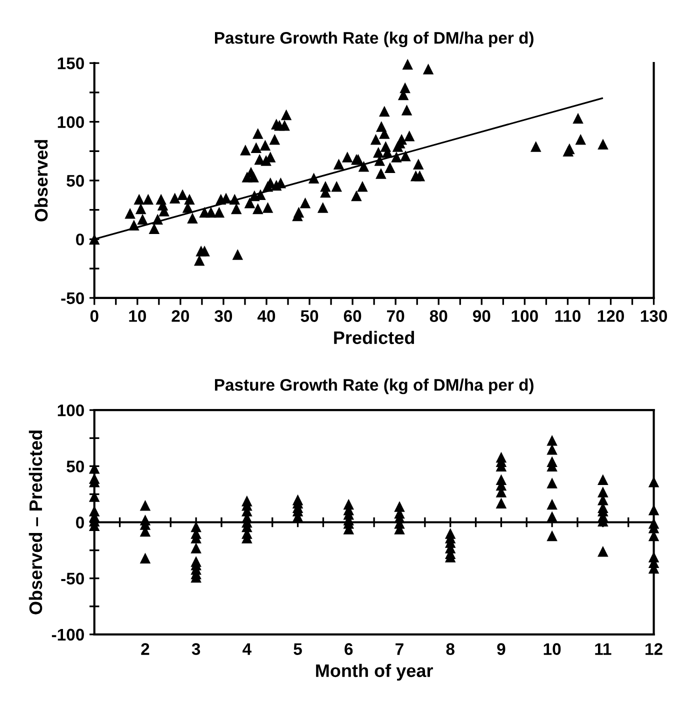 The image size is (674, 701). What do you see at coordinates (94, 316) in the screenshot?
I see `x-tick-label: 0` at bounding box center [94, 316].